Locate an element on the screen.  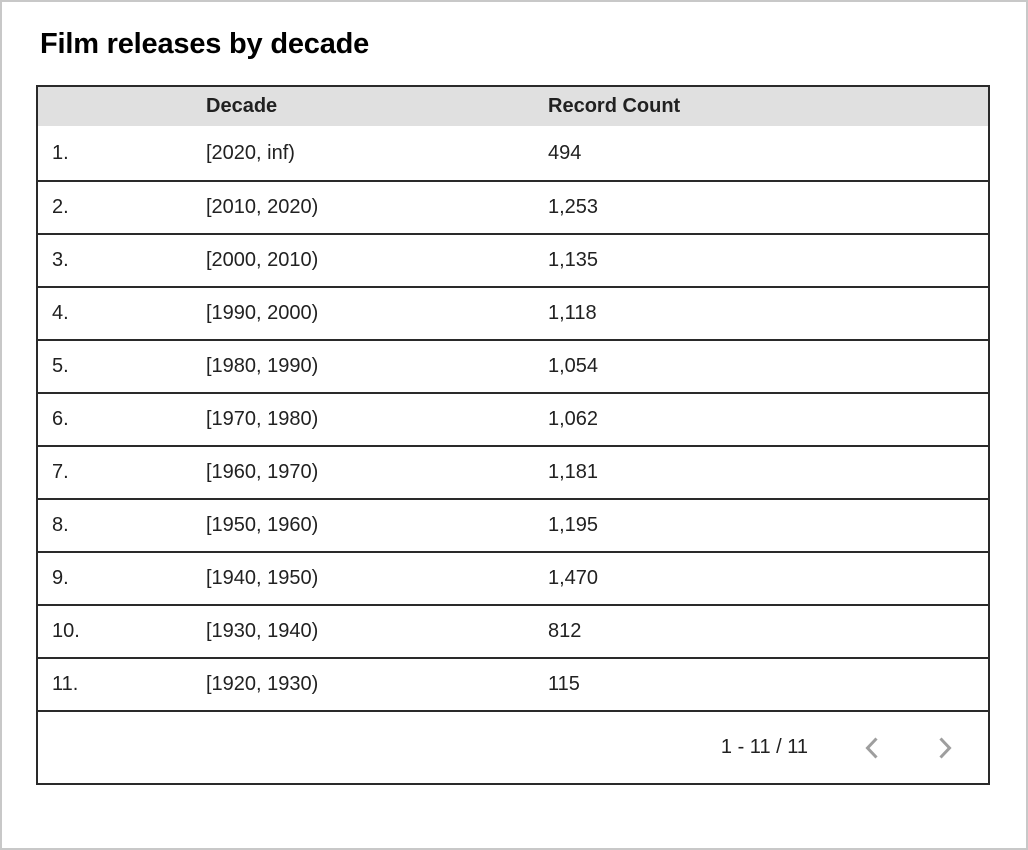
chevron-left-icon is located at coordinates (871, 747).